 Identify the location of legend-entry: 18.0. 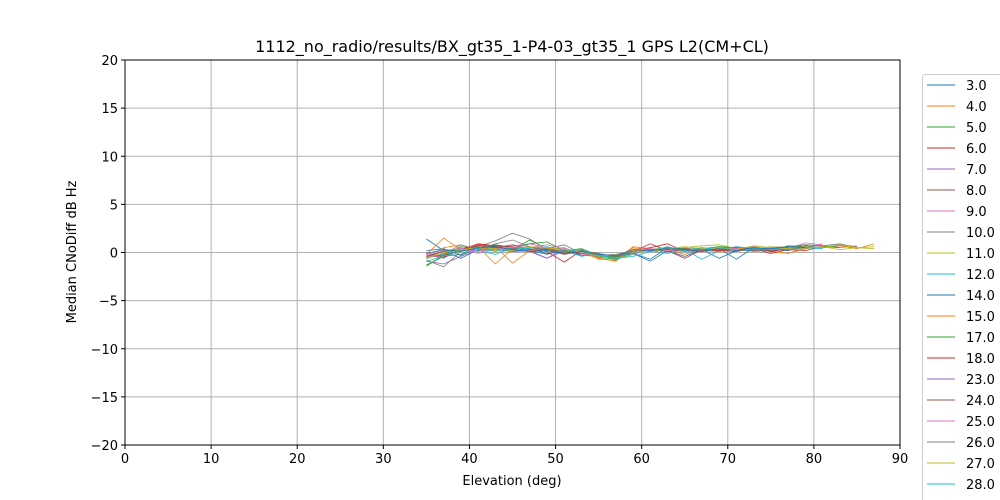
(980, 359).